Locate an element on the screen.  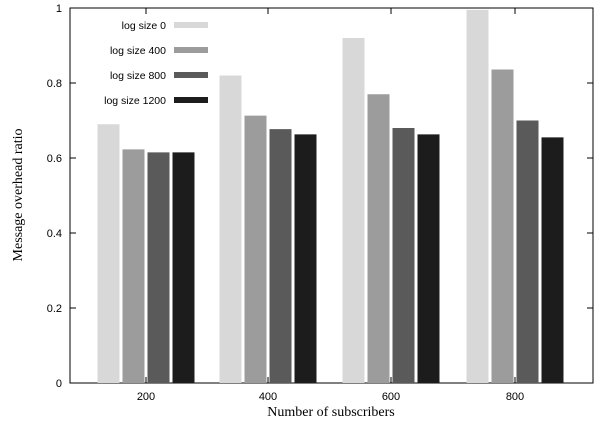
y-tick-label: 0 is located at coordinates (59, 384).